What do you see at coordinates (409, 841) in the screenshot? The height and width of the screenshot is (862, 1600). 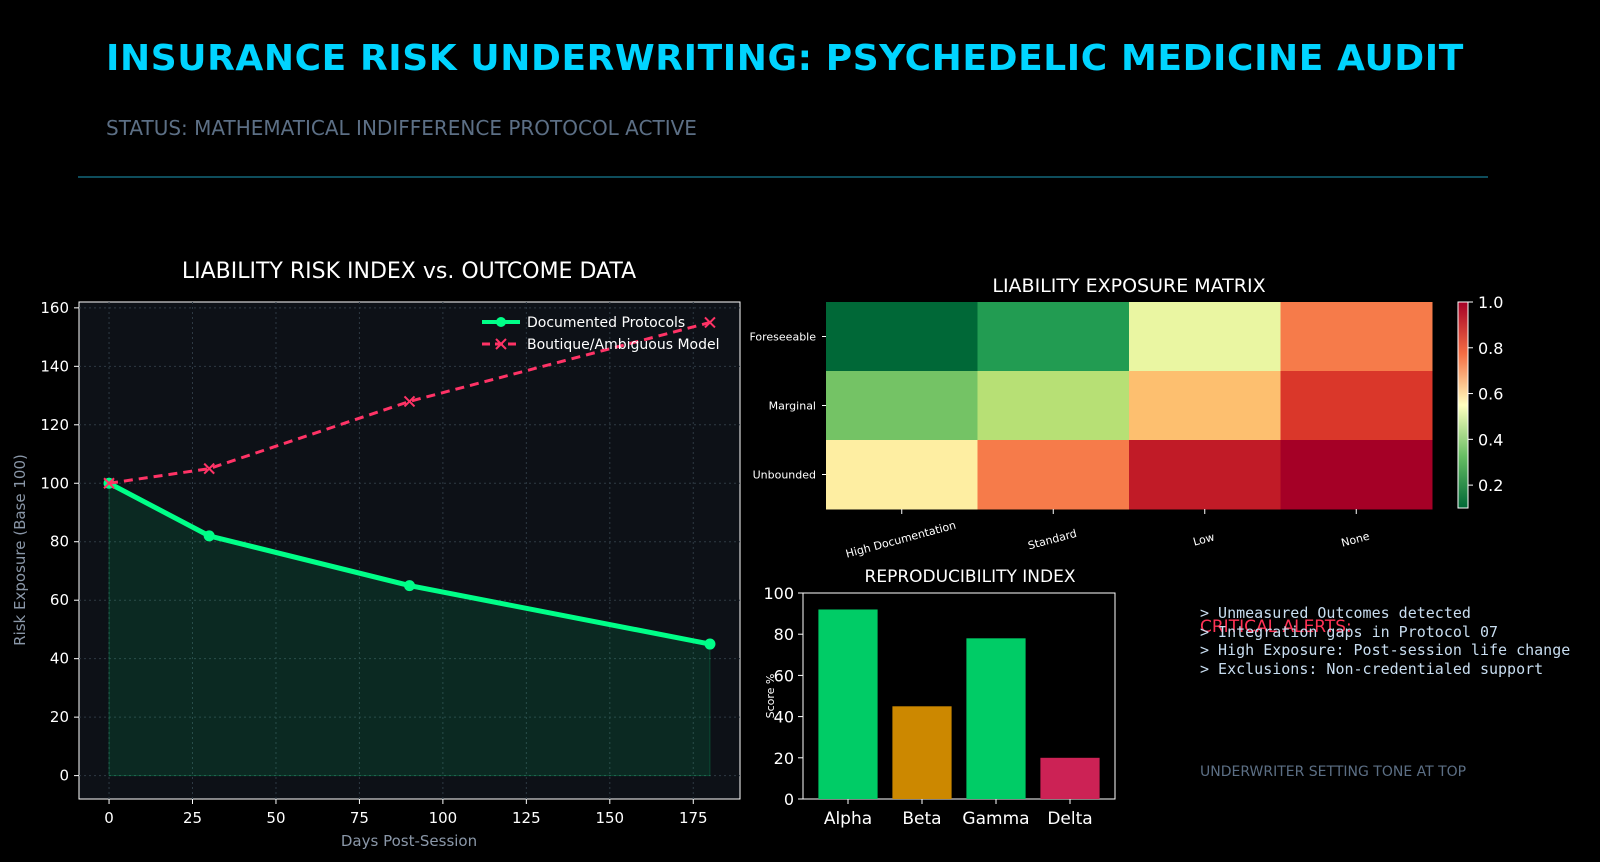 I see `line-chart-xlabel: Days Post-Session` at bounding box center [409, 841].